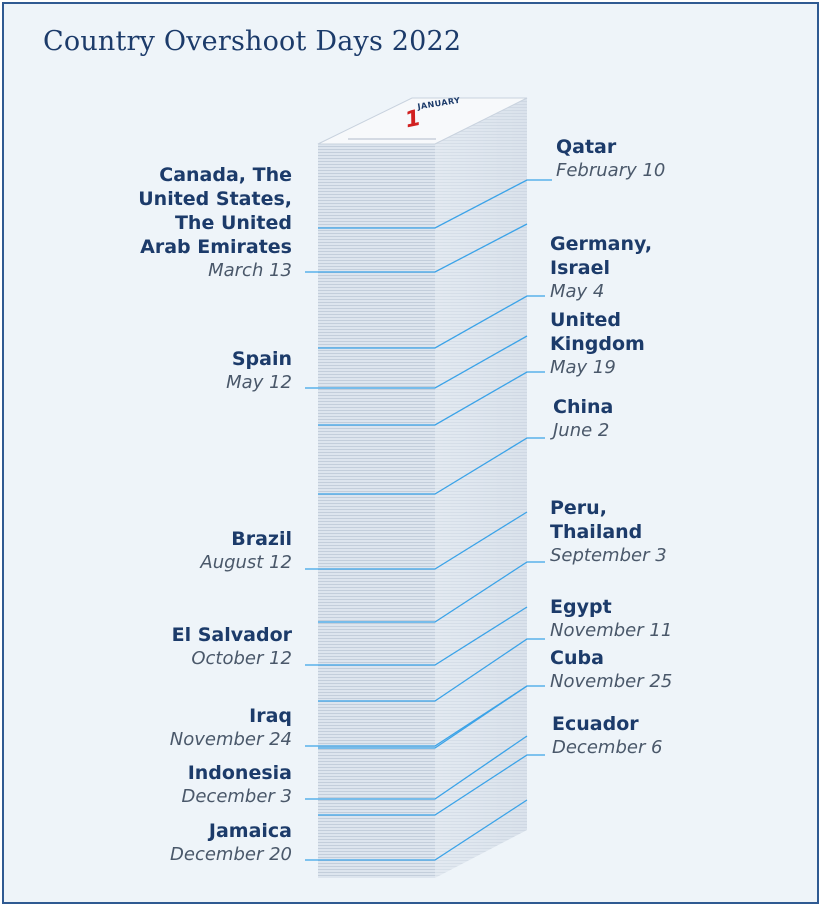 Image resolution: width=825 pixels, height=910 pixels. What do you see at coordinates (231, 854) in the screenshot?
I see `overshoot-date: December 20` at bounding box center [231, 854].